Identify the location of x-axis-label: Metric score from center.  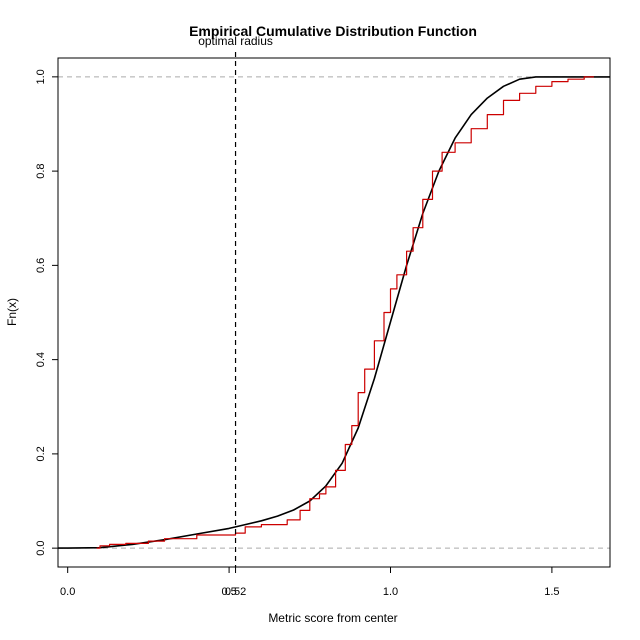
(332, 618).